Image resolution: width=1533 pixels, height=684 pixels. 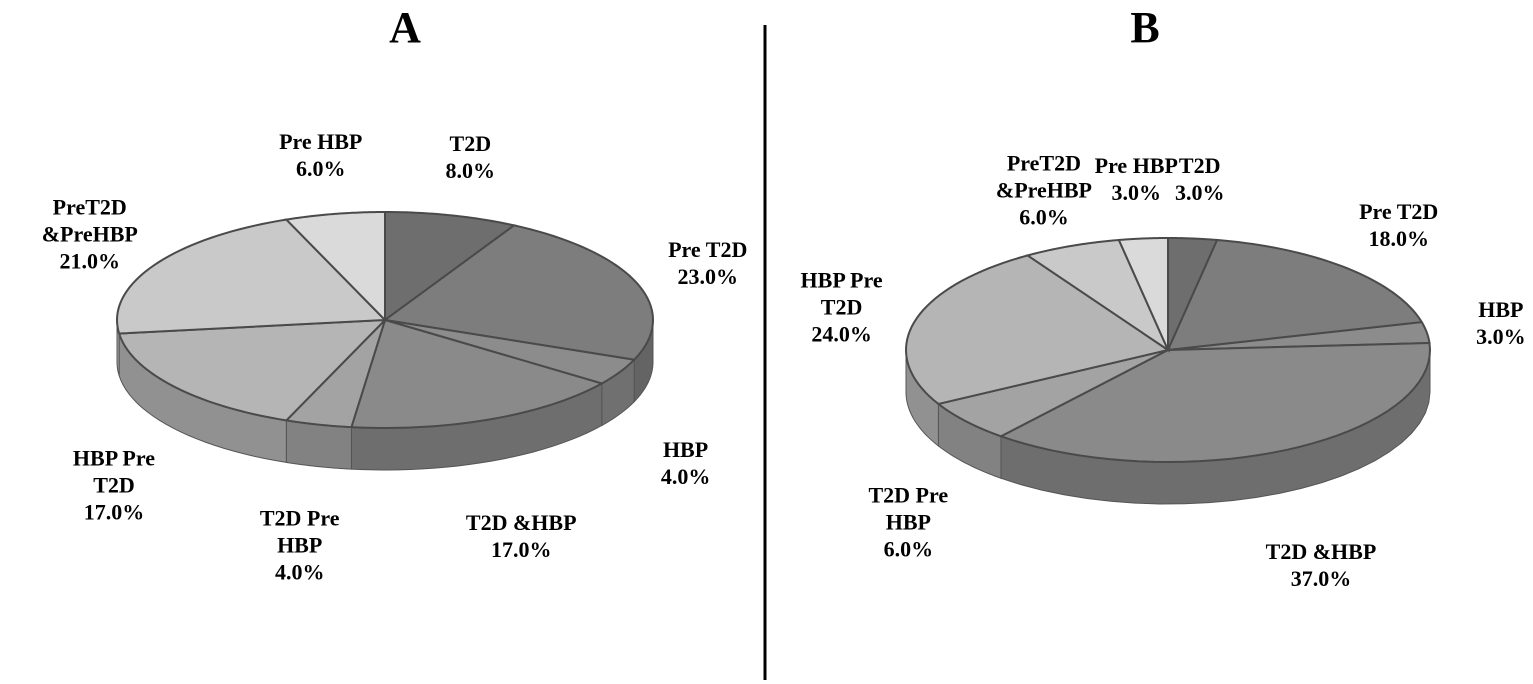 I want to click on data-label: T2D 3.0%, so click(x=1200, y=179).